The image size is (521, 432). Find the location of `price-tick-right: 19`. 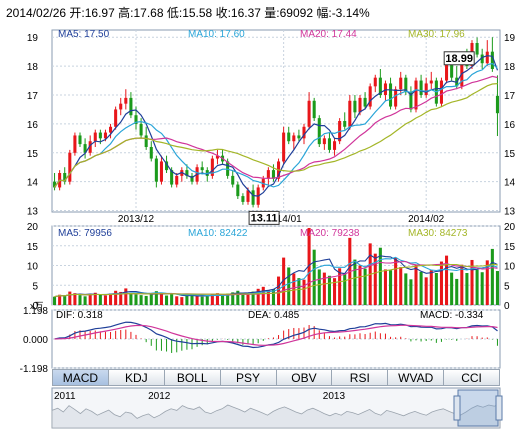

price-tick-right: 19 is located at coordinates (510, 38).